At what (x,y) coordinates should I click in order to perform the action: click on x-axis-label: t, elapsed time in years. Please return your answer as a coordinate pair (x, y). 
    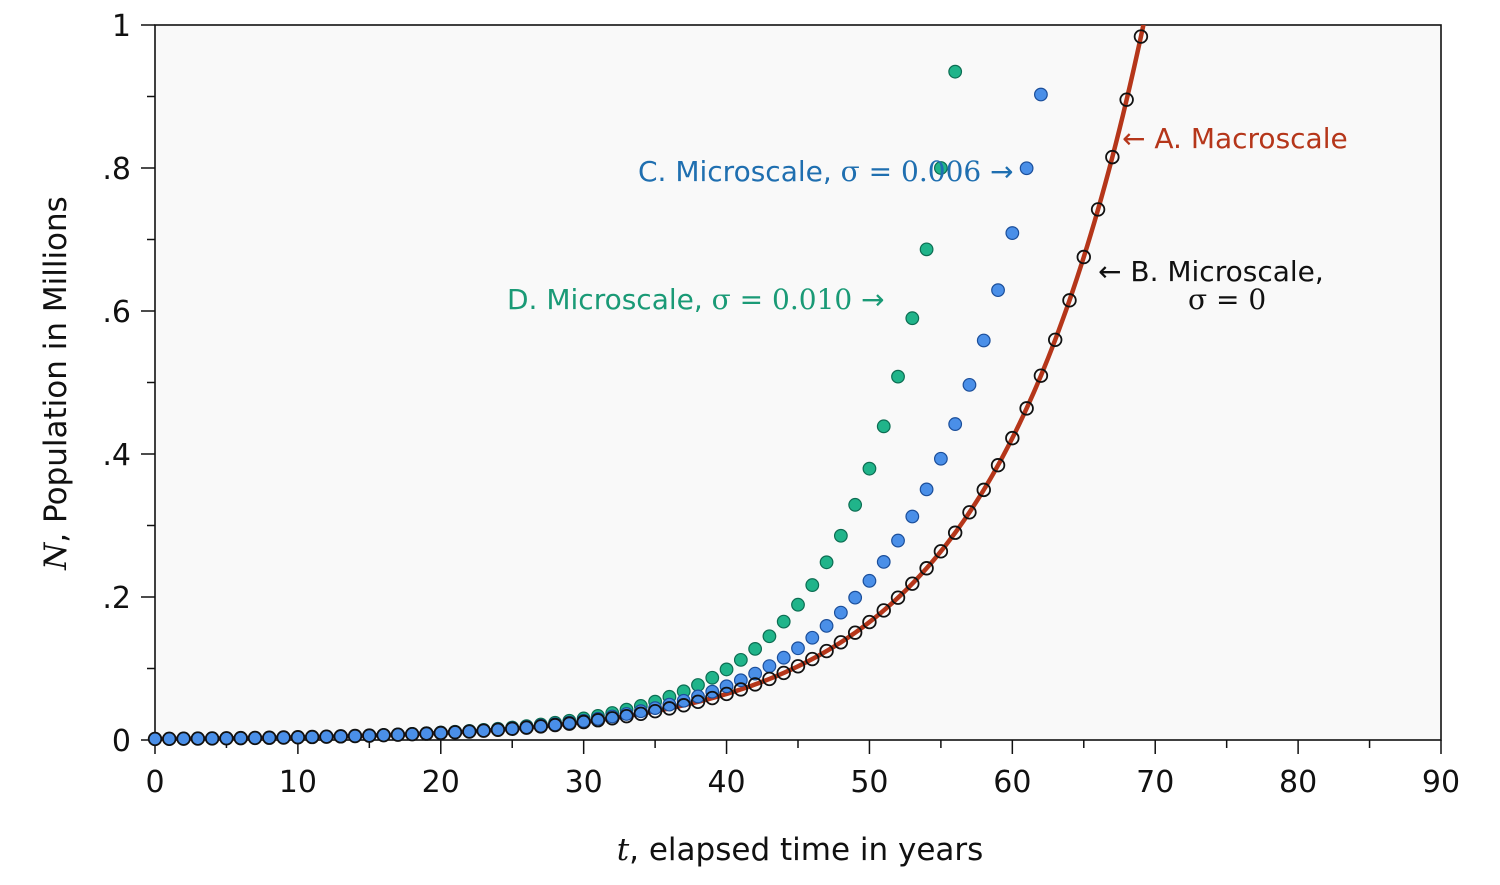
    Looking at the image, I should click on (800, 850).